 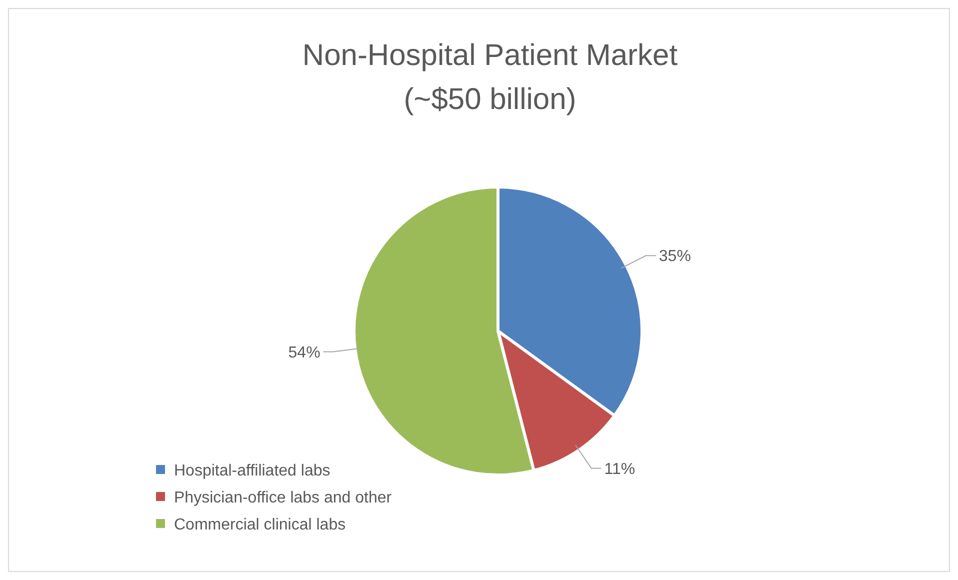 I want to click on chart-subtitle: (~$50 billion), so click(x=490, y=99).